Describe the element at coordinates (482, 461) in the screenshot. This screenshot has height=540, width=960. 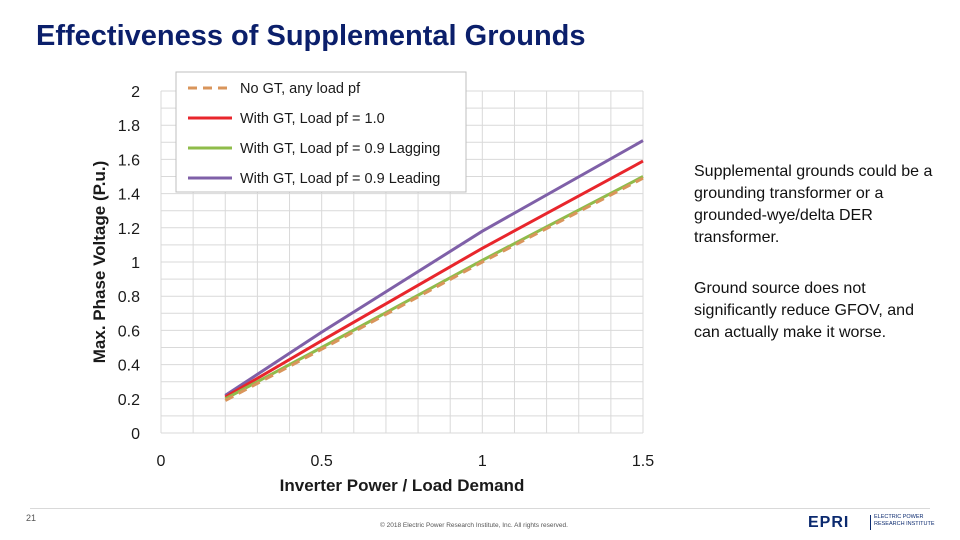
I see `x-tick-label: 1` at that location.